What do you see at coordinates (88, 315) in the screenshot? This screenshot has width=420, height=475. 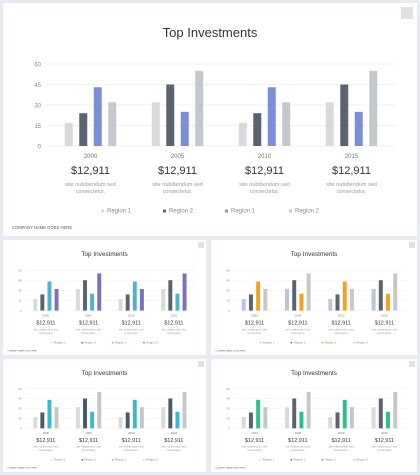 I see `year-label: 2005` at bounding box center [88, 315].